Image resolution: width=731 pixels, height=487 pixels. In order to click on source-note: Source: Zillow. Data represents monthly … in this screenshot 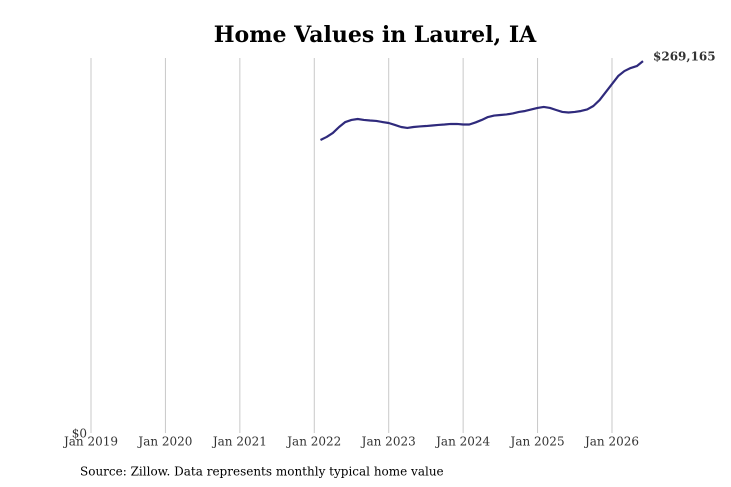, I will do `click(262, 472)`.